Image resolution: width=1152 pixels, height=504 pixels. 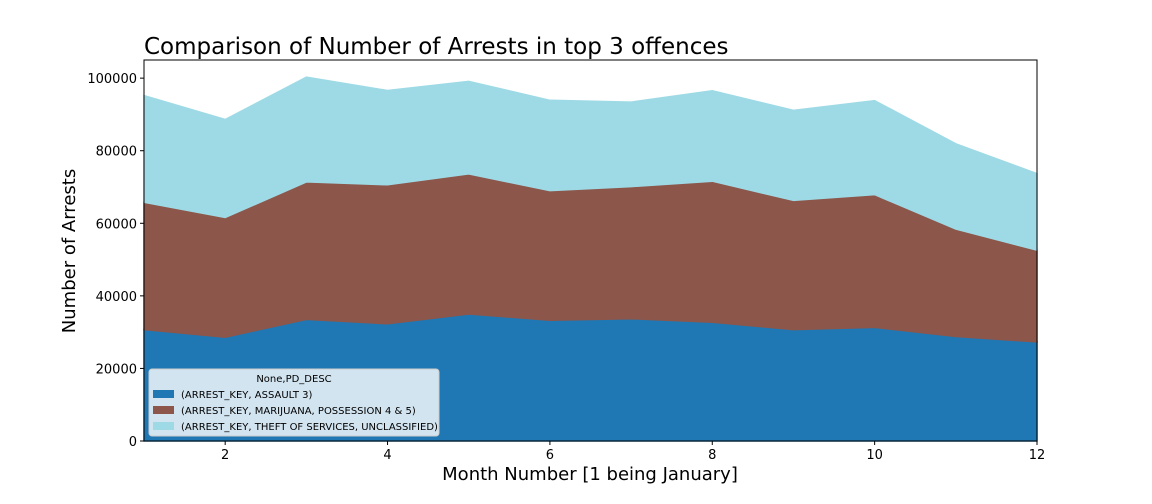 I want to click on legend-title: None,PD_DESC, so click(x=293, y=379).